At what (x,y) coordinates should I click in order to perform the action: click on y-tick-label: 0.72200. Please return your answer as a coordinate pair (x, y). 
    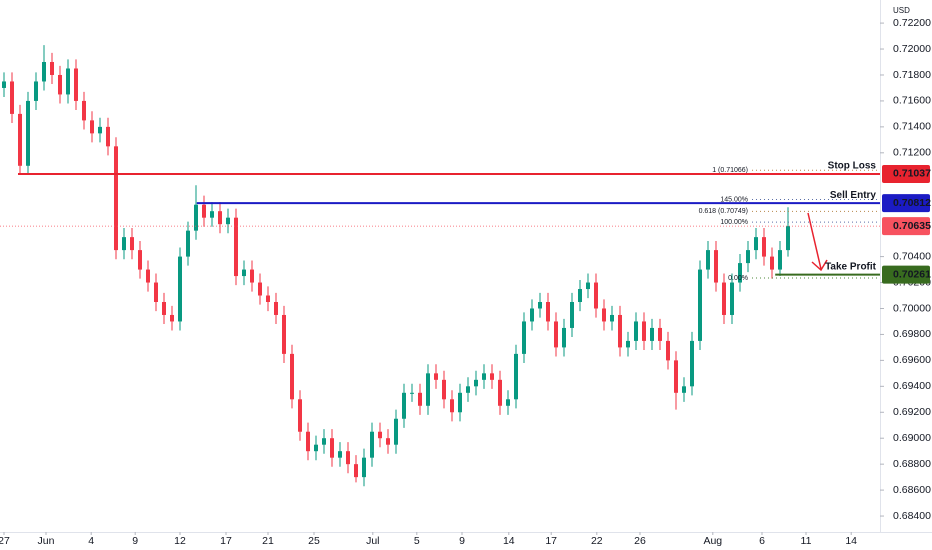
    Looking at the image, I should click on (912, 23).